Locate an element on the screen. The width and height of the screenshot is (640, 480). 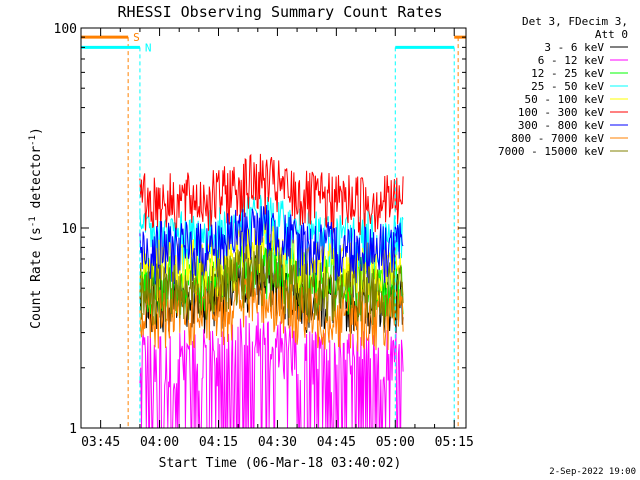
y-axis-label: Count Rate (s-1 detector-1) is located at coordinates (36, 228).